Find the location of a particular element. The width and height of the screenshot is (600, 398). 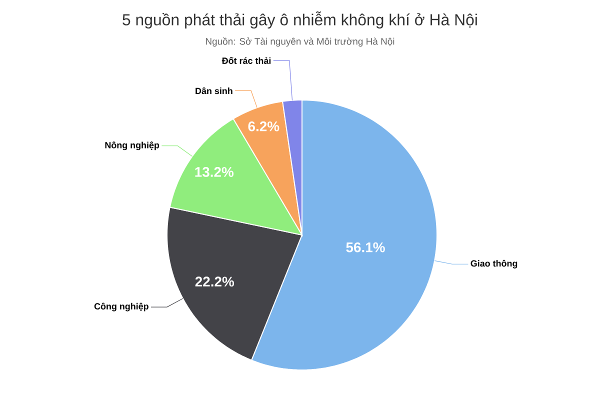

data-label: 6.2% is located at coordinates (264, 126).